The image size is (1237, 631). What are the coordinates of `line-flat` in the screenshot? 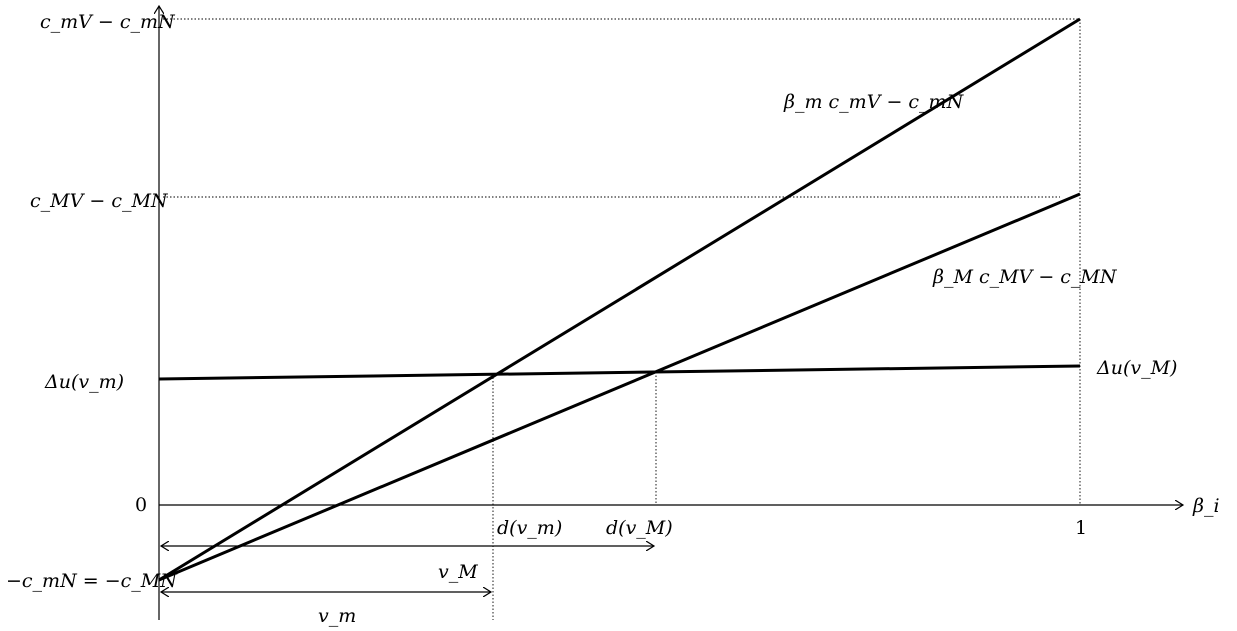 It's located at (619, 372).